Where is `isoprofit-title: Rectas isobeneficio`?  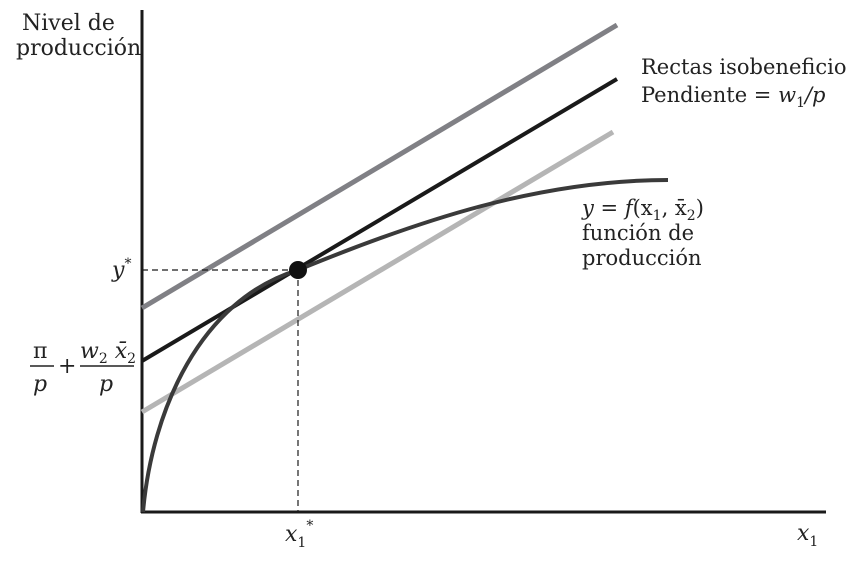
isoprofit-title: Rectas isobeneficio is located at coordinates (744, 67).